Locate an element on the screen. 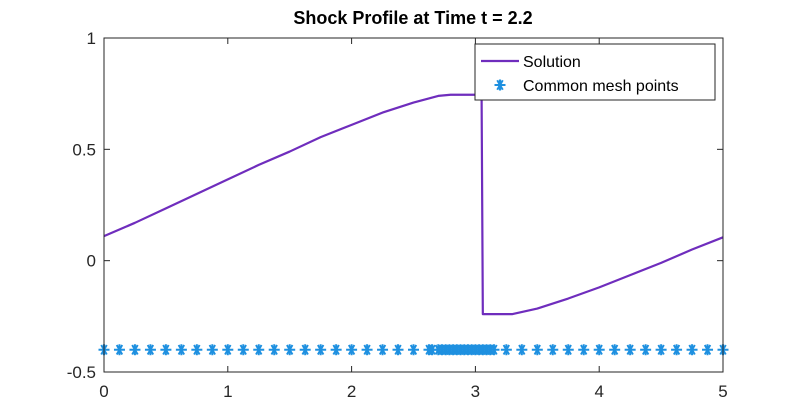 The image size is (800, 420). legend-marker-swatch is located at coordinates (500, 85).